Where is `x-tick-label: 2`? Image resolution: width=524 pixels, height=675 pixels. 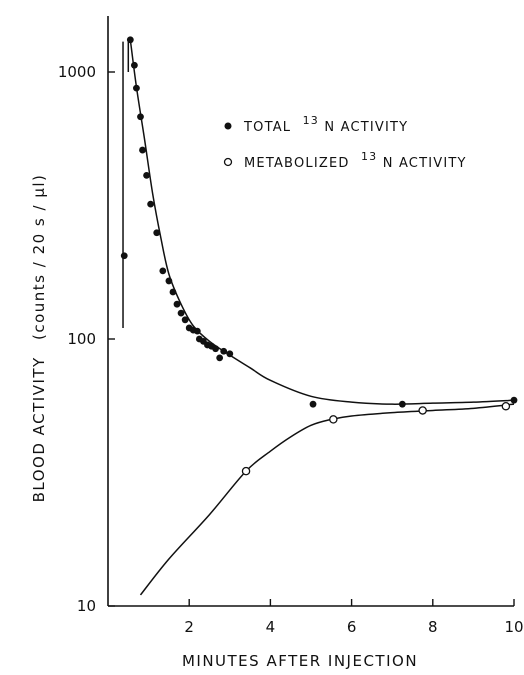
x-tick-label: 2 is located at coordinates (189, 627).